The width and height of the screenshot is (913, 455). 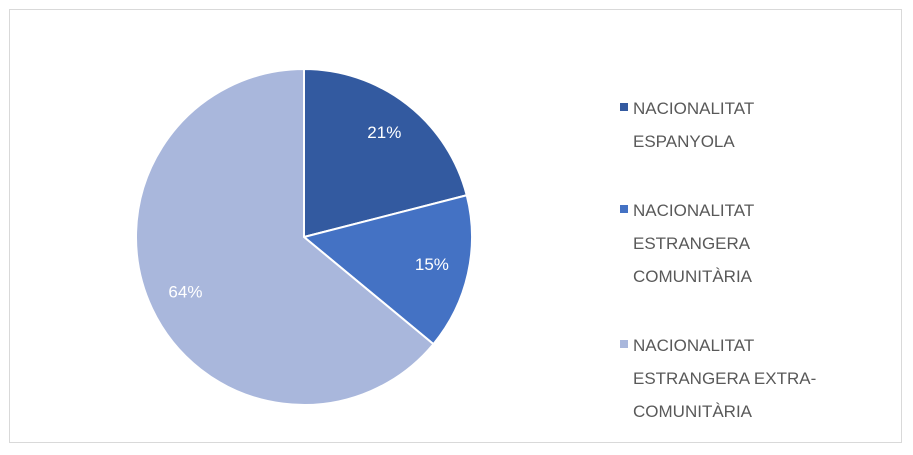 I want to click on legend-label: NACIONALITAT ESTRANGERA COMUNITÀRIA, so click(x=693, y=243).